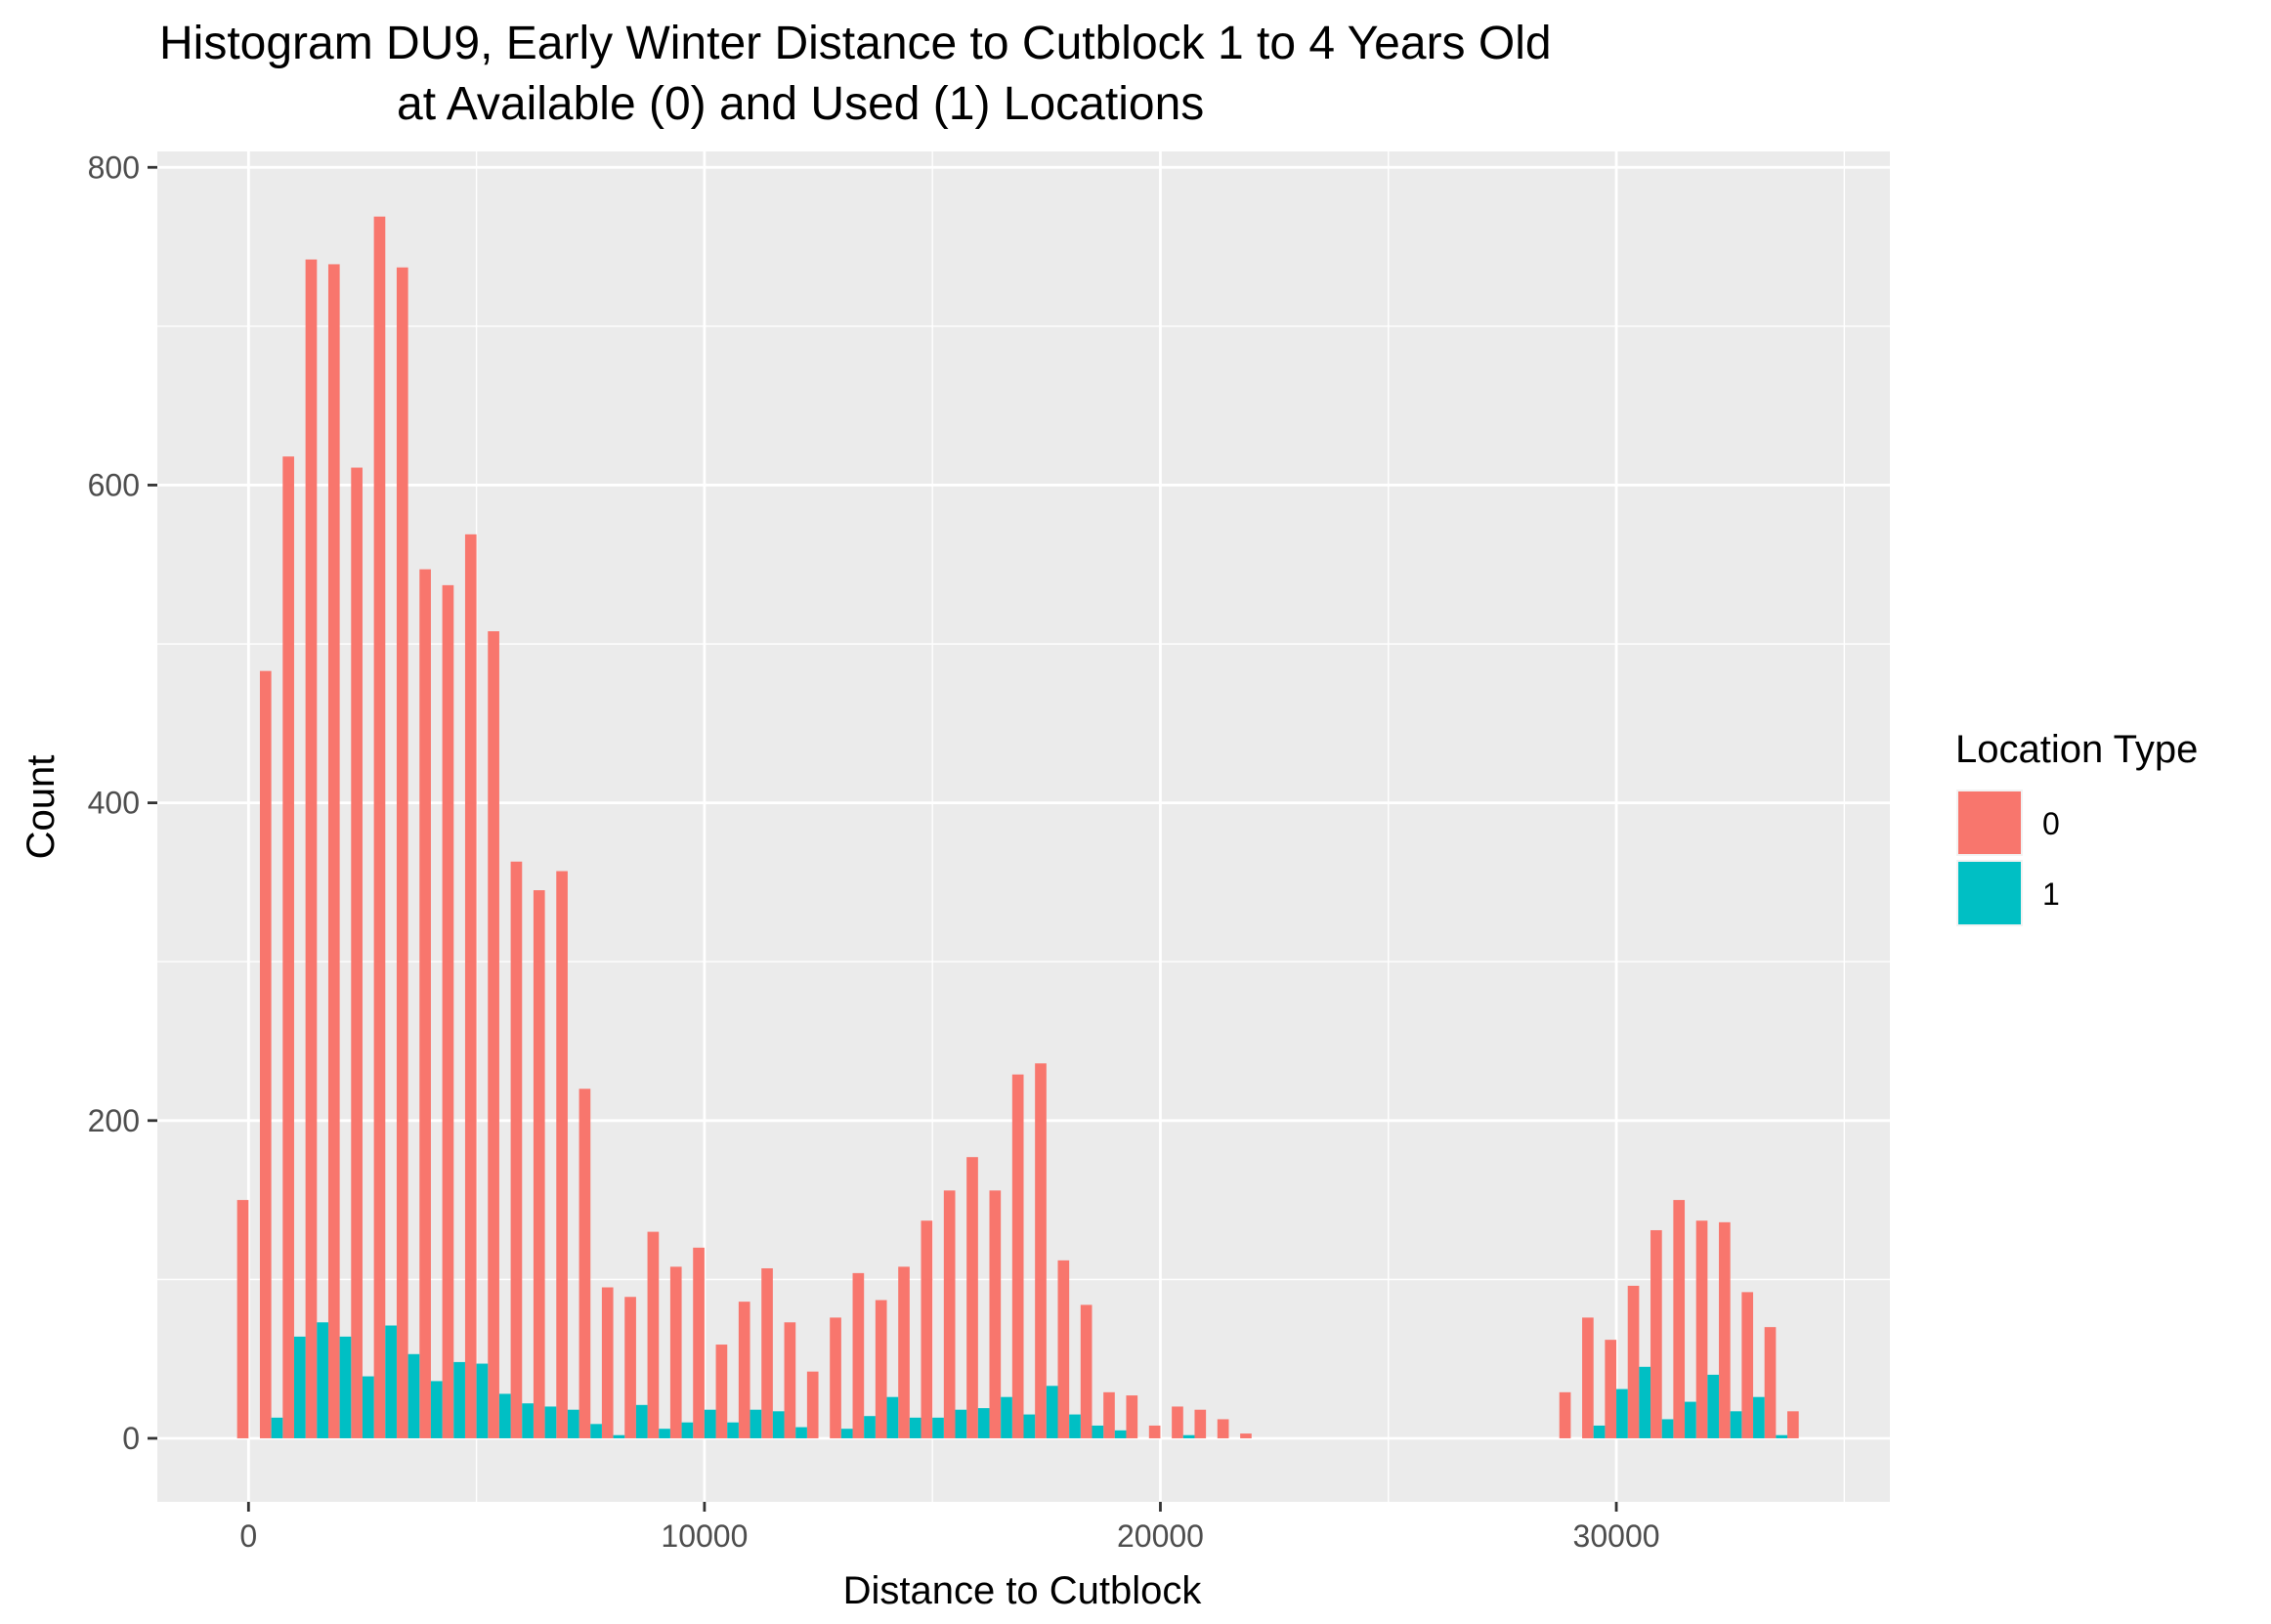  Describe the element at coordinates (41, 808) in the screenshot. I see `y-axis-title: Count` at that location.